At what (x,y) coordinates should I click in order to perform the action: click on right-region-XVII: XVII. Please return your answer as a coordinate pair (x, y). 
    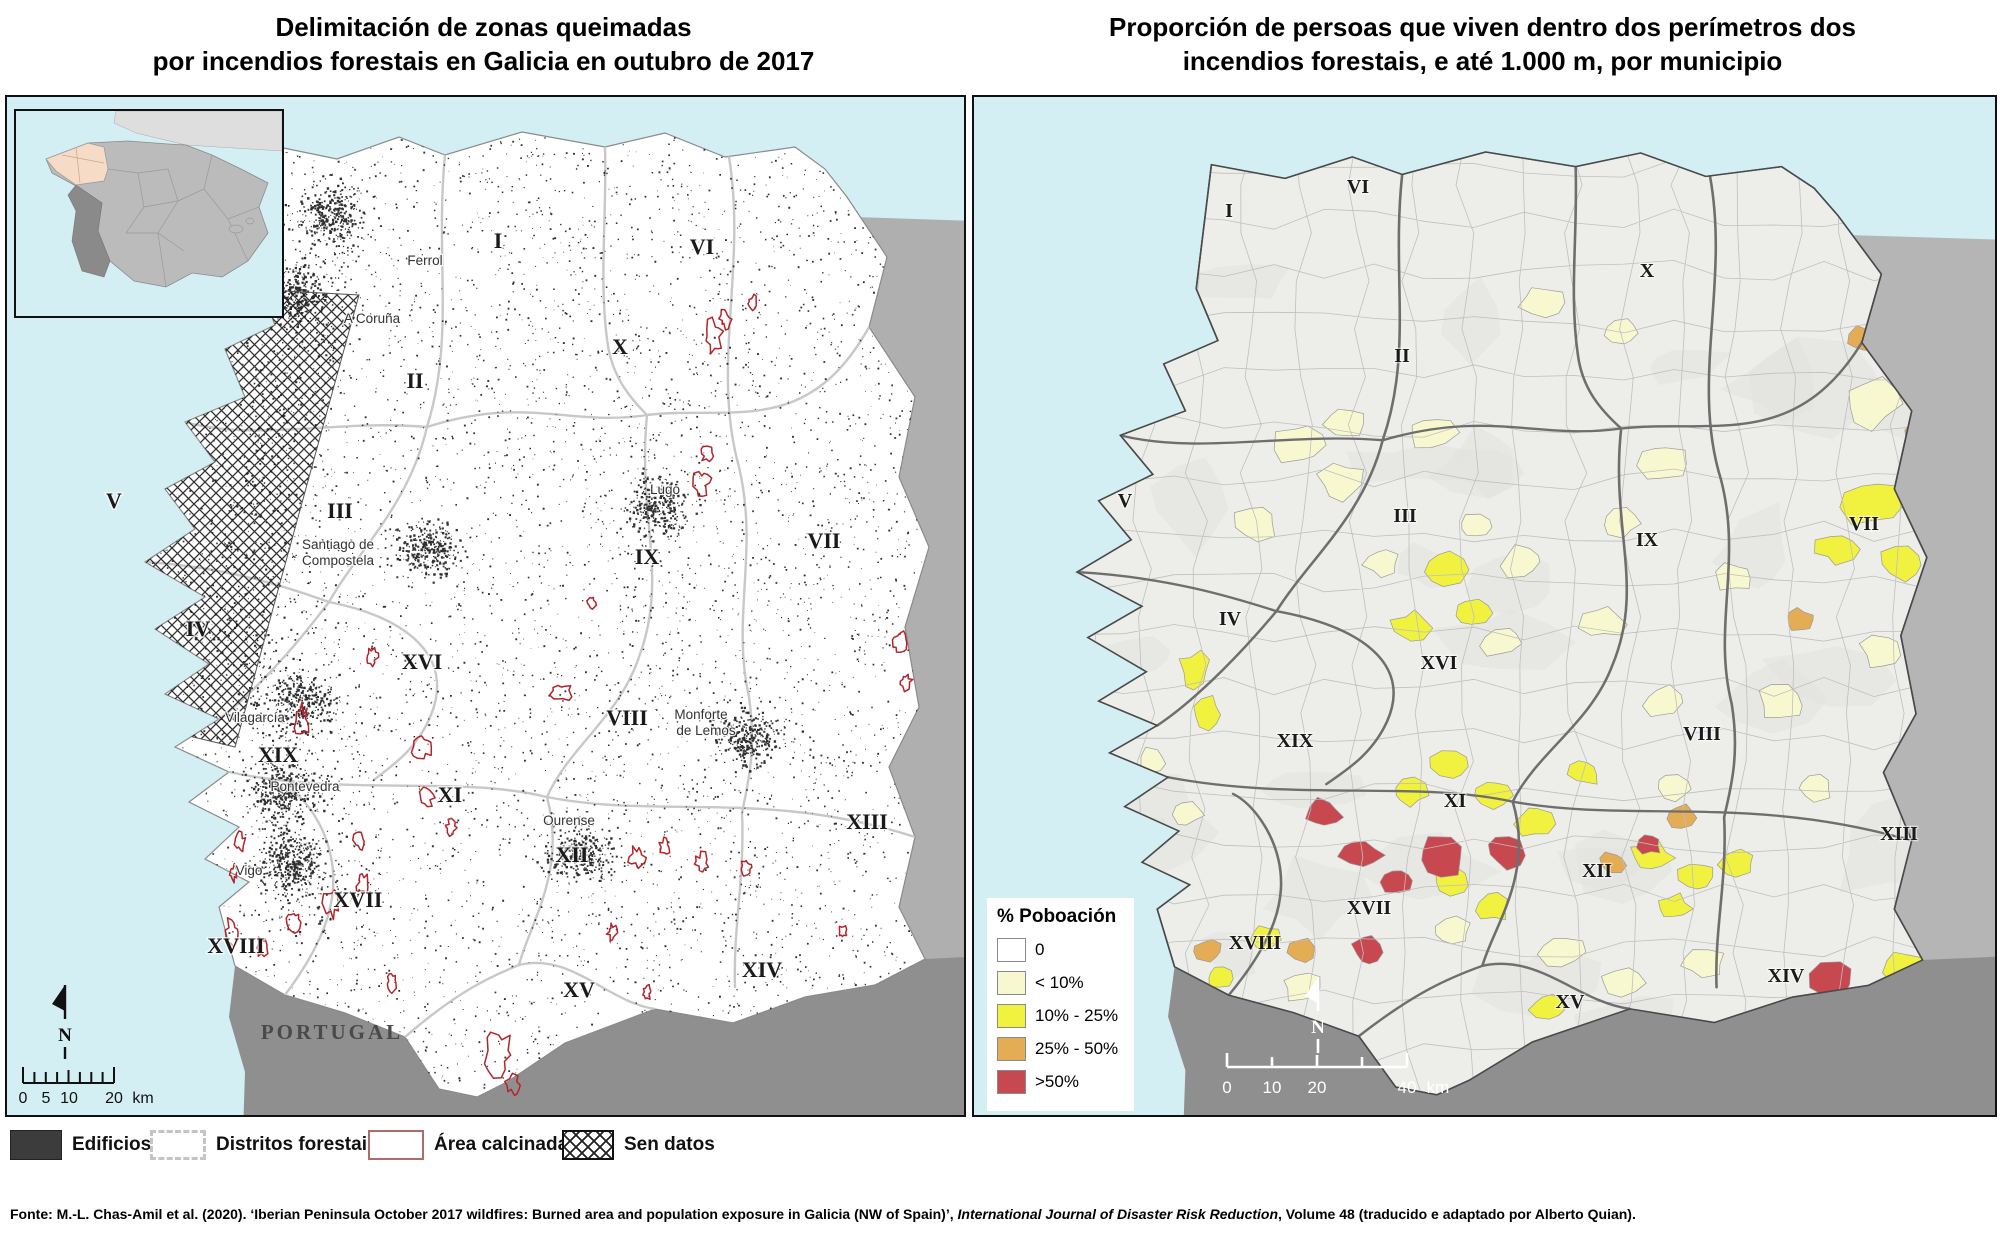
    Looking at the image, I should click on (1369, 908).